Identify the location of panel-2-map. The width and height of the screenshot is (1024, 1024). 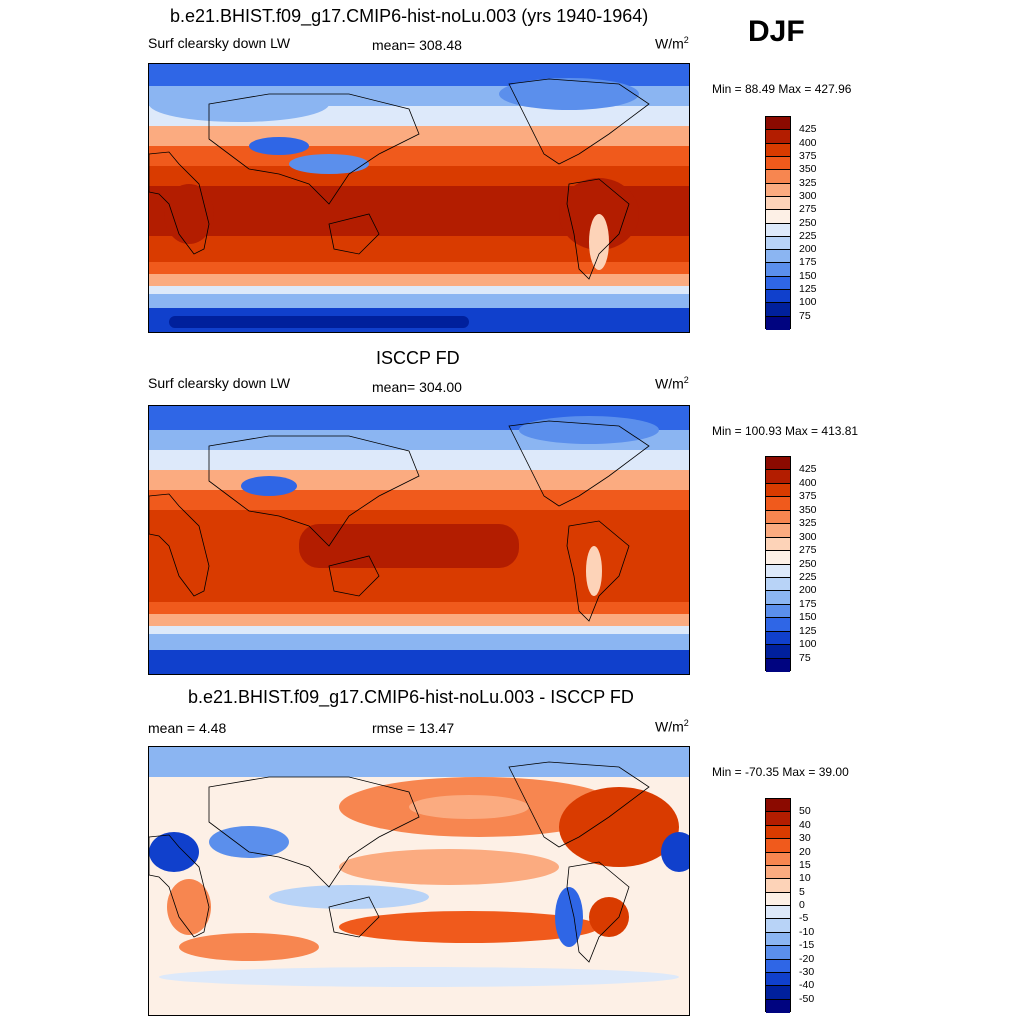
(419, 540).